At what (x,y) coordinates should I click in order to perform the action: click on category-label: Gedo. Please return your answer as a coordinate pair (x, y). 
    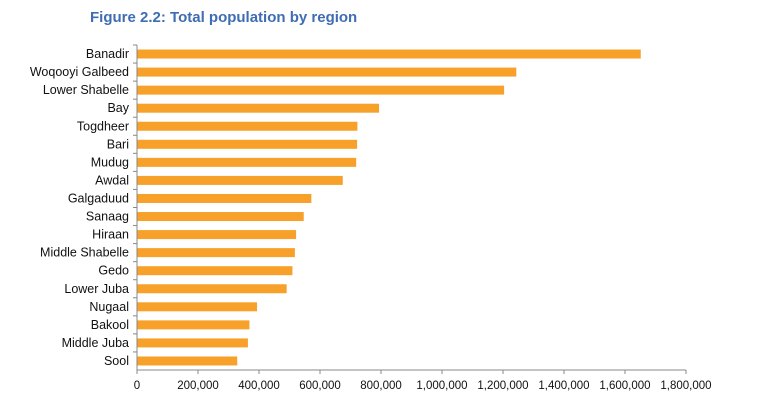
    Looking at the image, I should click on (113, 271).